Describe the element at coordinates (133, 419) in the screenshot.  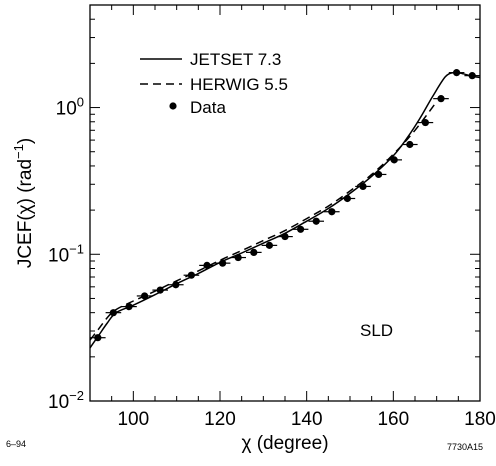
I see `x-tick-label: 100` at that location.